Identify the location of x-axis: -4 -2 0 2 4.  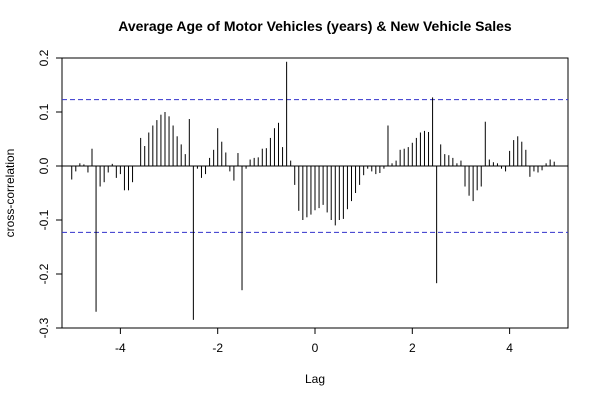
(314, 341).